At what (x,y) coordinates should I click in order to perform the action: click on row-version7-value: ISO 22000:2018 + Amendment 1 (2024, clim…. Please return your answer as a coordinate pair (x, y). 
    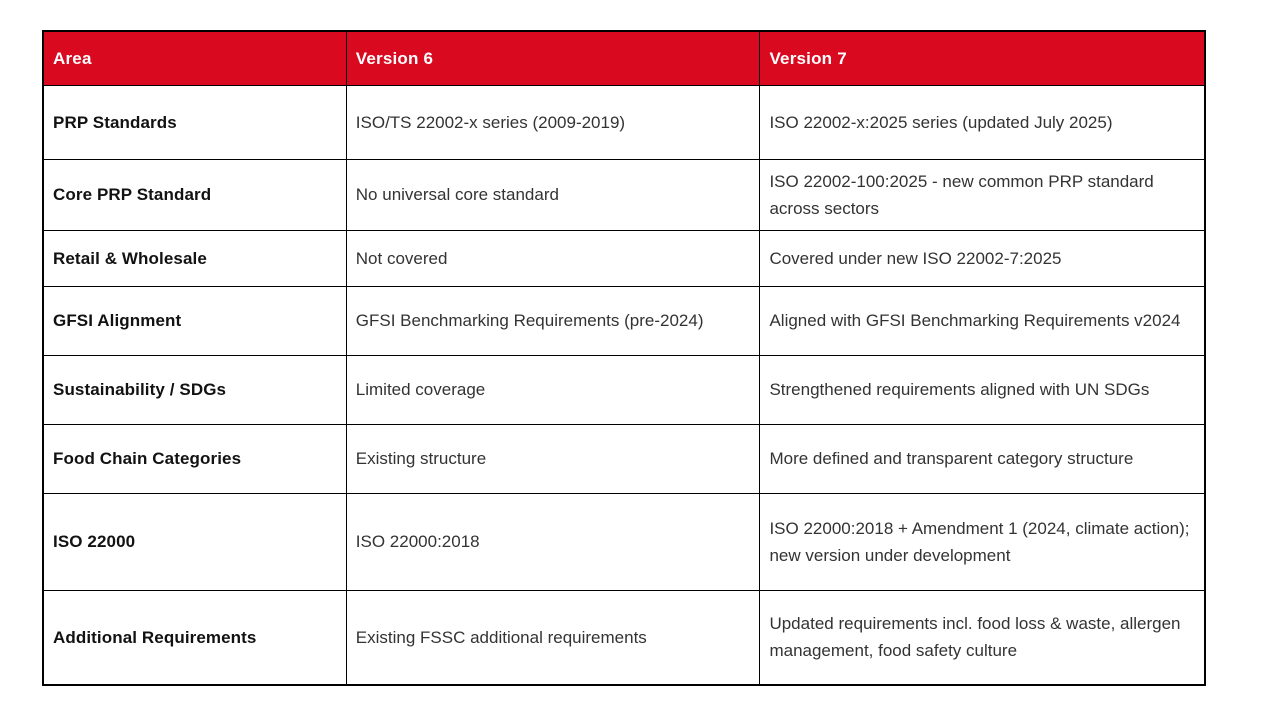
    Looking at the image, I should click on (982, 541).